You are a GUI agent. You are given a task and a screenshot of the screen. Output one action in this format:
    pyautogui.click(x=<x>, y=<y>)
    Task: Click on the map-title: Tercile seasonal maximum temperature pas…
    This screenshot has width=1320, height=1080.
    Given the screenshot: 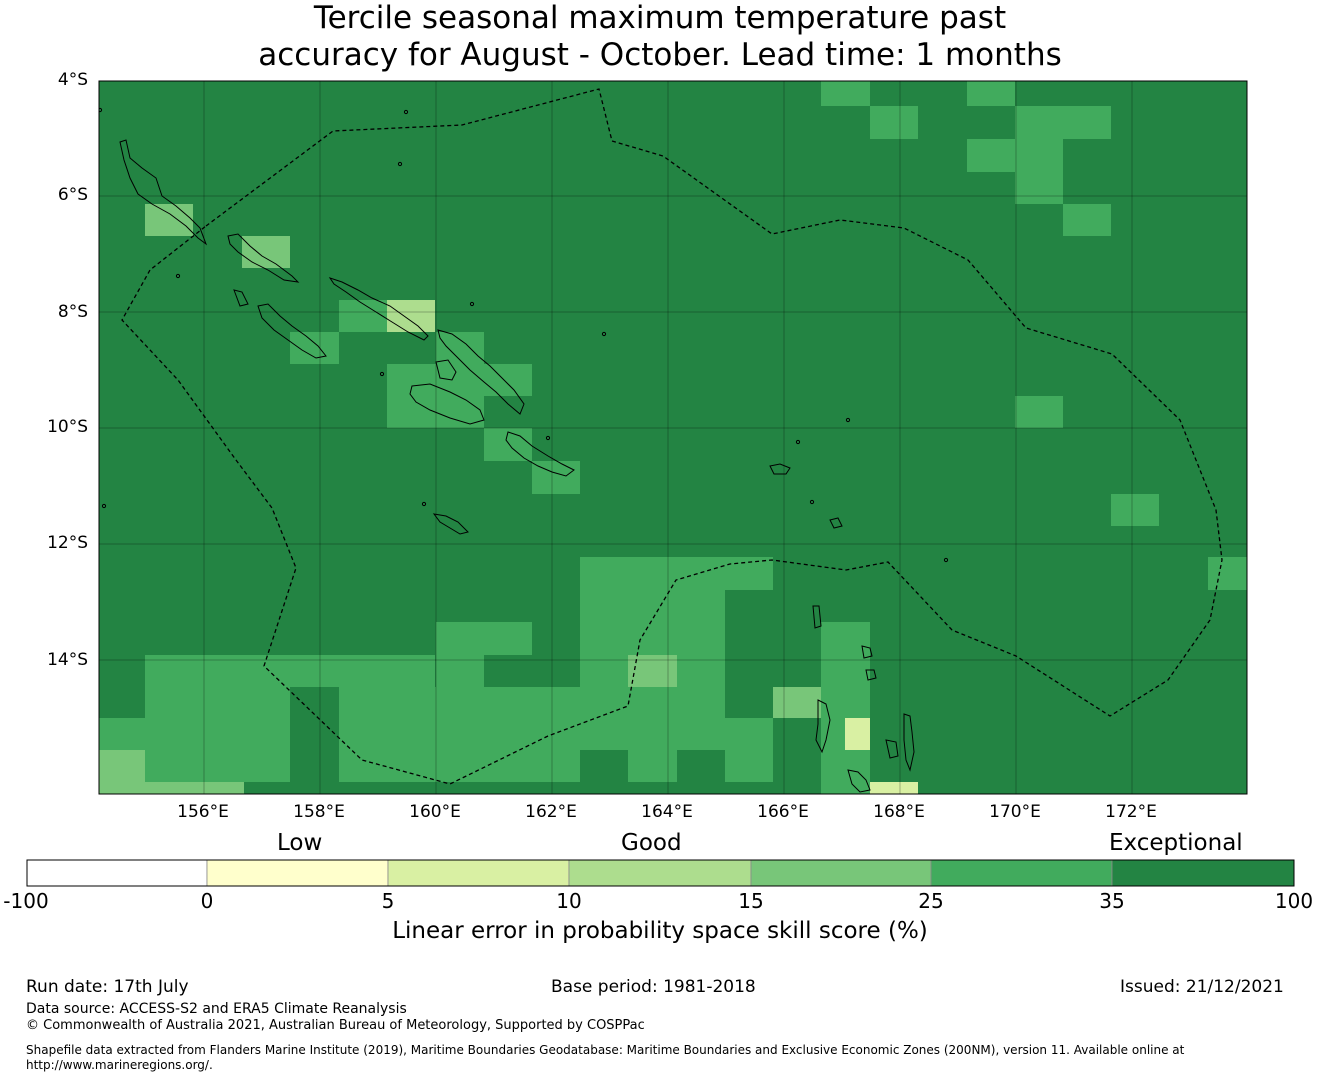 What is the action you would take?
    pyautogui.click(x=660, y=37)
    